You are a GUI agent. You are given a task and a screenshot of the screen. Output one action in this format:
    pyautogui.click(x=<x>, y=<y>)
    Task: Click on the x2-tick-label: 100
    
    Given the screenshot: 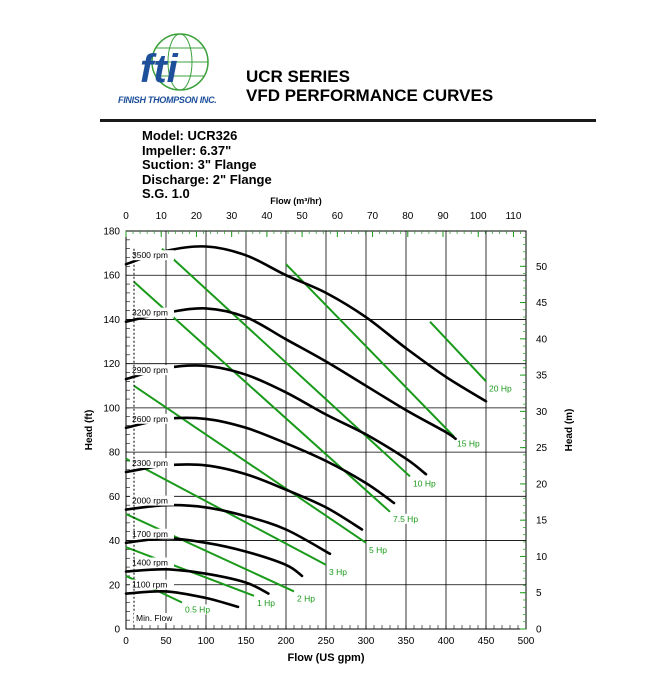 What is the action you would take?
    pyautogui.click(x=478, y=216)
    